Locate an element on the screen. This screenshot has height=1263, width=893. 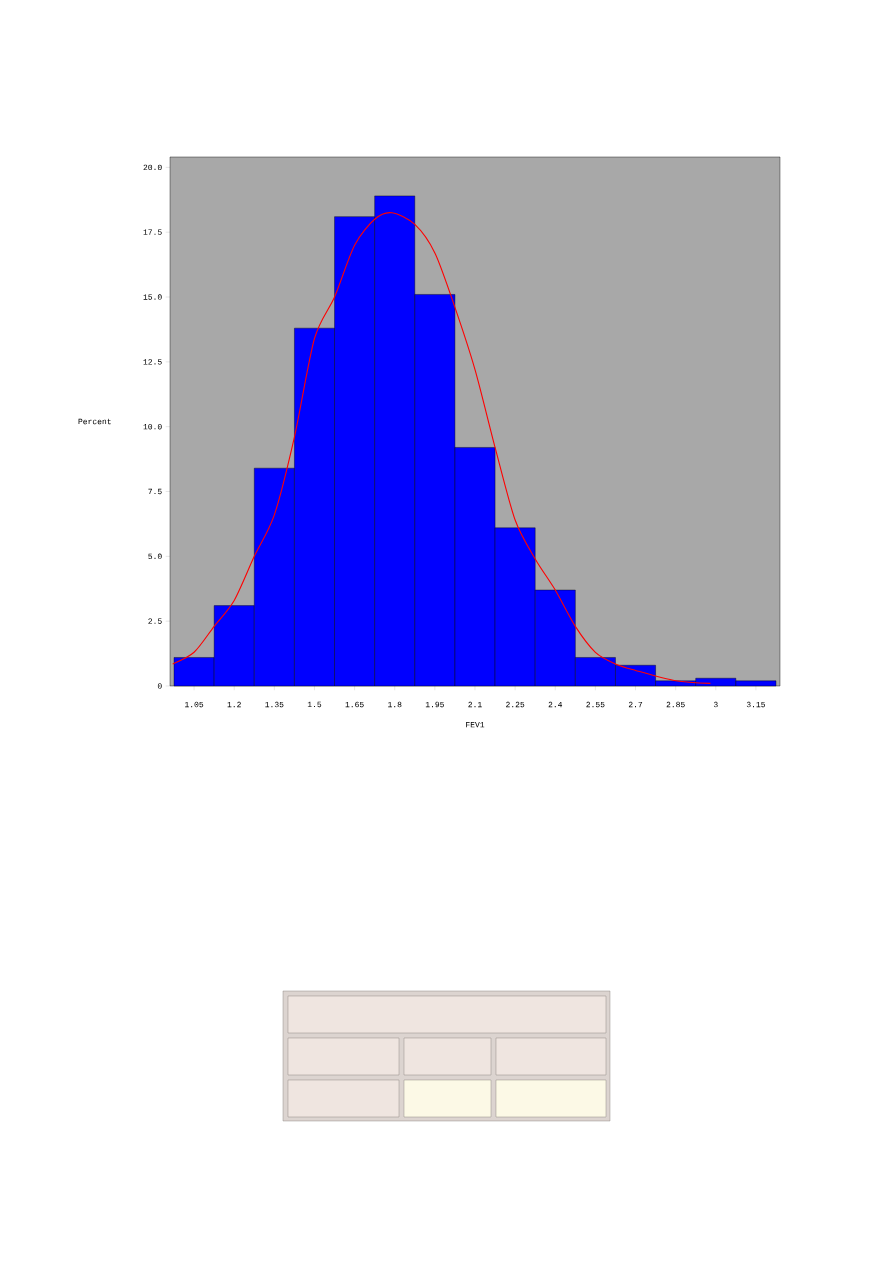
x-tick-label: 2.25 is located at coordinates (515, 704).